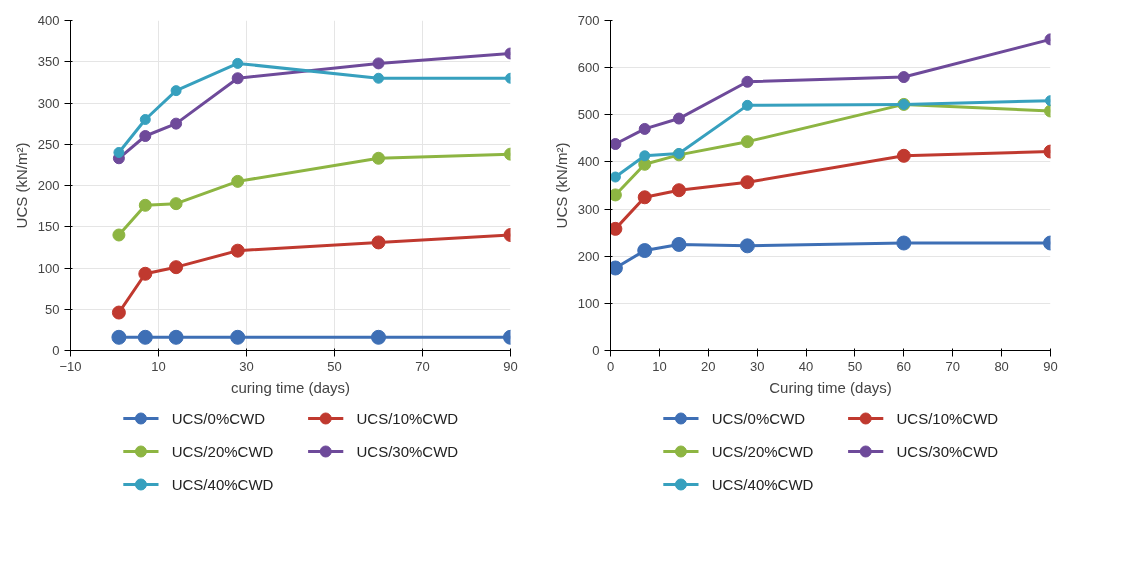 The width and height of the screenshot is (1130, 561). I want to click on x-axis-title: Curing time (days), so click(830, 387).